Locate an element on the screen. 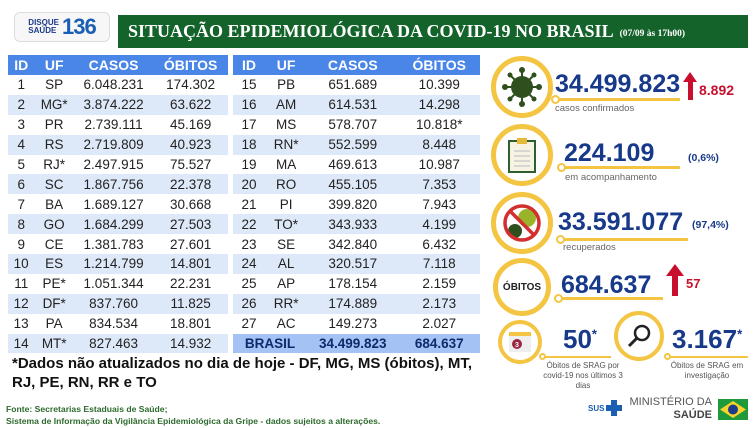  table-row: 1 SP 6.048.231 174.302 is located at coordinates (118, 85).